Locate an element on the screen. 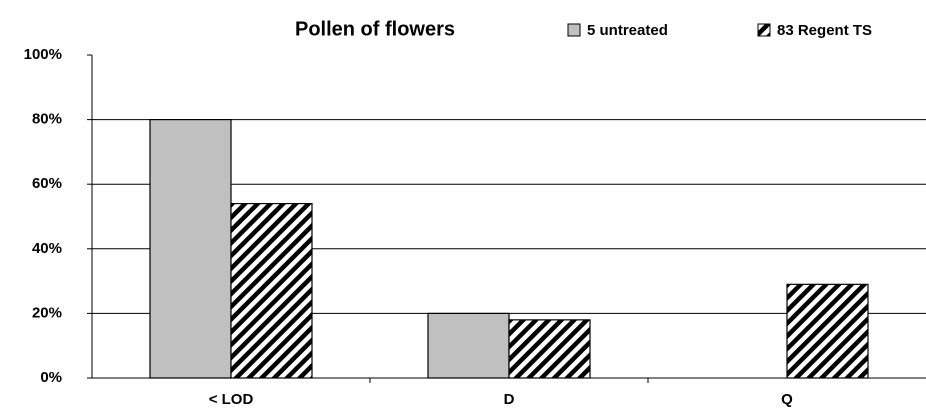 Image resolution: width=926 pixels, height=410 pixels. y-tick-label: 100% is located at coordinates (43, 54).